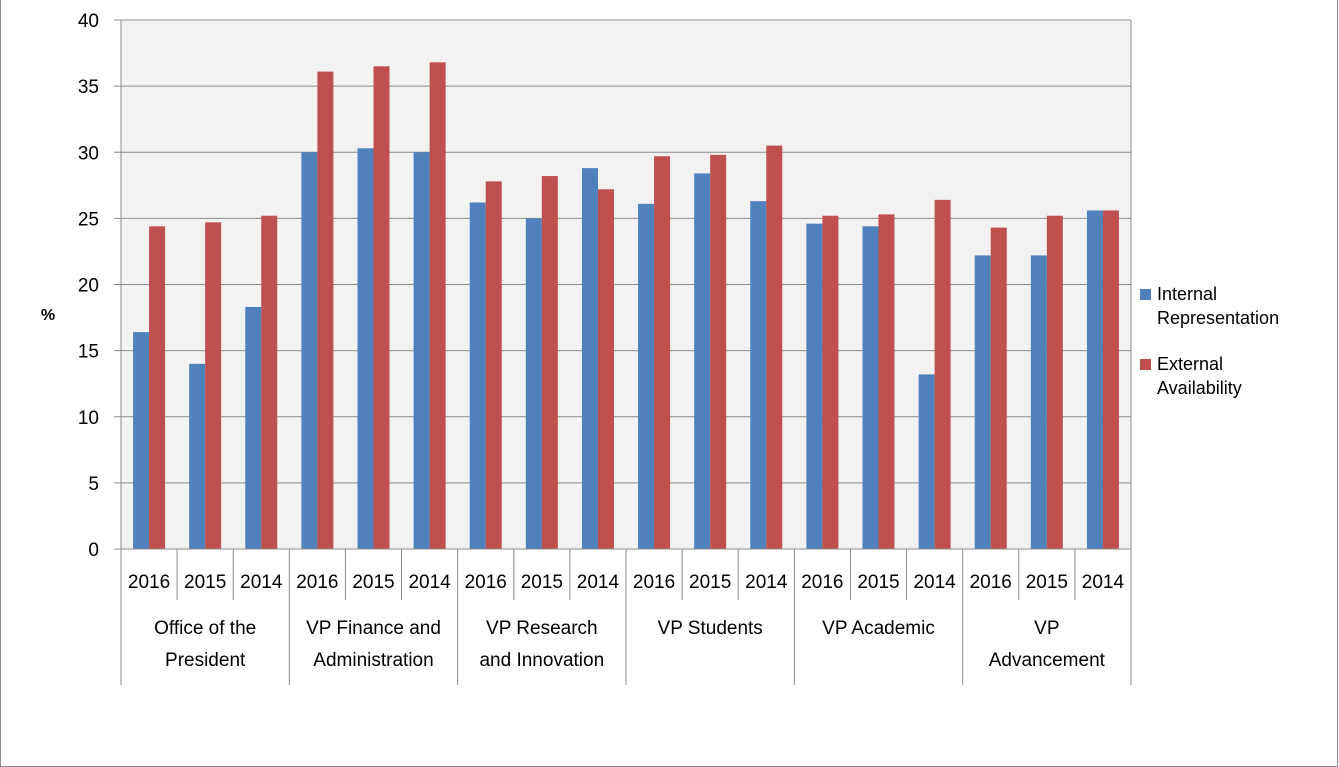  What do you see at coordinates (541, 660) in the screenshot?
I see `group-label: and Innovation` at bounding box center [541, 660].